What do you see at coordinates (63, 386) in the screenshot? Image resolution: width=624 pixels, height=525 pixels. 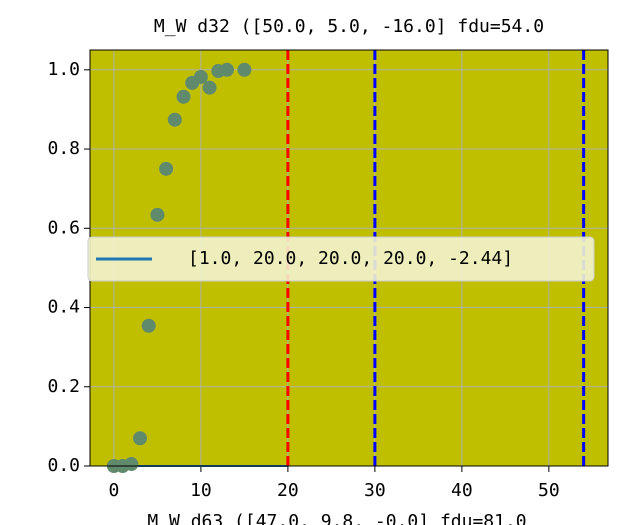 I see `y-tick-label: 0.2` at bounding box center [63, 386].